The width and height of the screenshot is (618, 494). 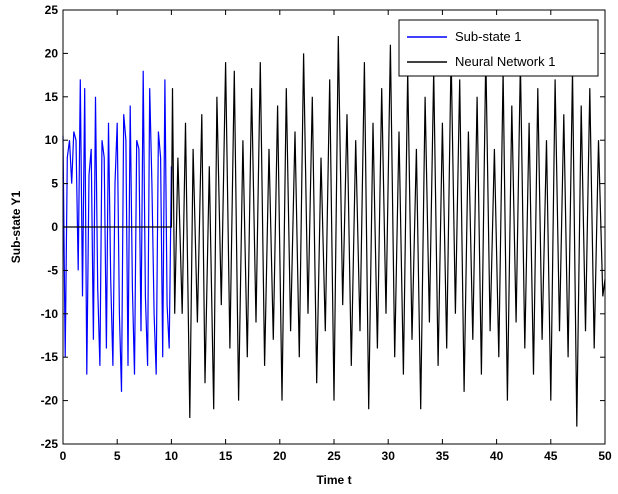 What do you see at coordinates (117, 456) in the screenshot?
I see `x-tick-label: 5` at bounding box center [117, 456].